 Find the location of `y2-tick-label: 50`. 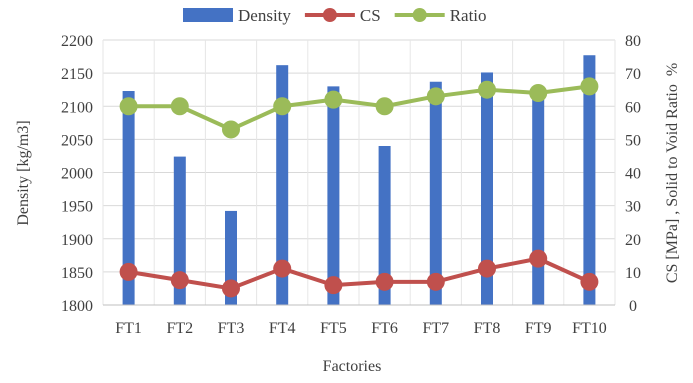

y2-tick-label: 50 is located at coordinates (633, 140).